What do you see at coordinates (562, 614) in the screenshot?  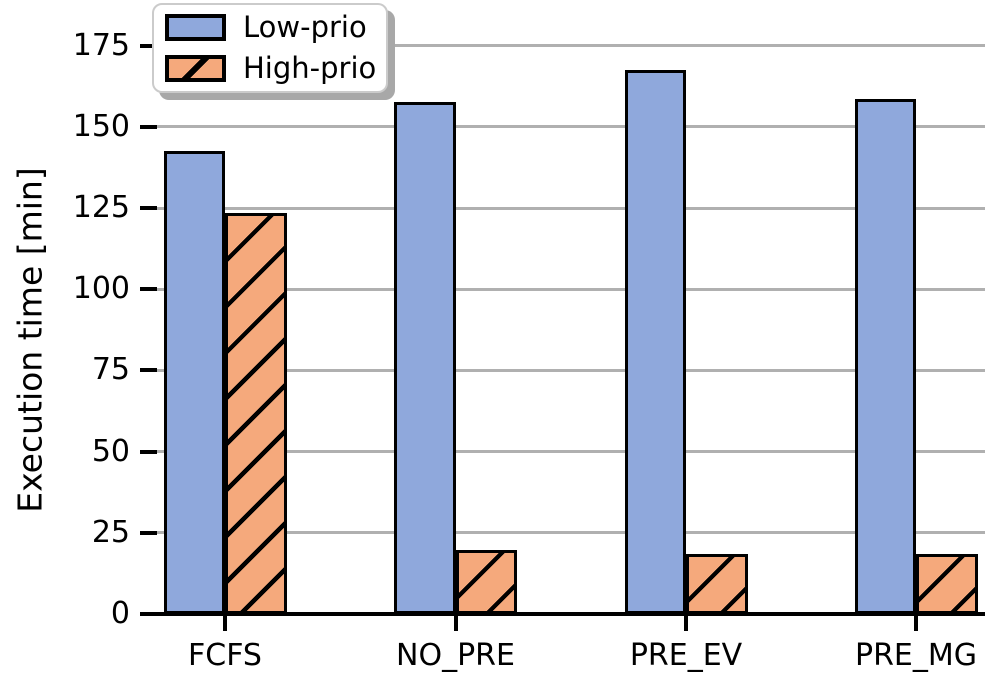 I see `x-axis-spine` at bounding box center [562, 614].